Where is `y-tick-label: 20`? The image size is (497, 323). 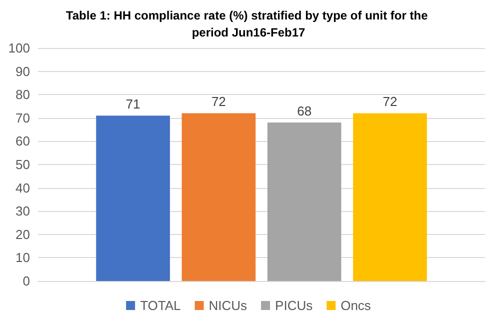
y-tick-label: 20 is located at coordinates (23, 234).